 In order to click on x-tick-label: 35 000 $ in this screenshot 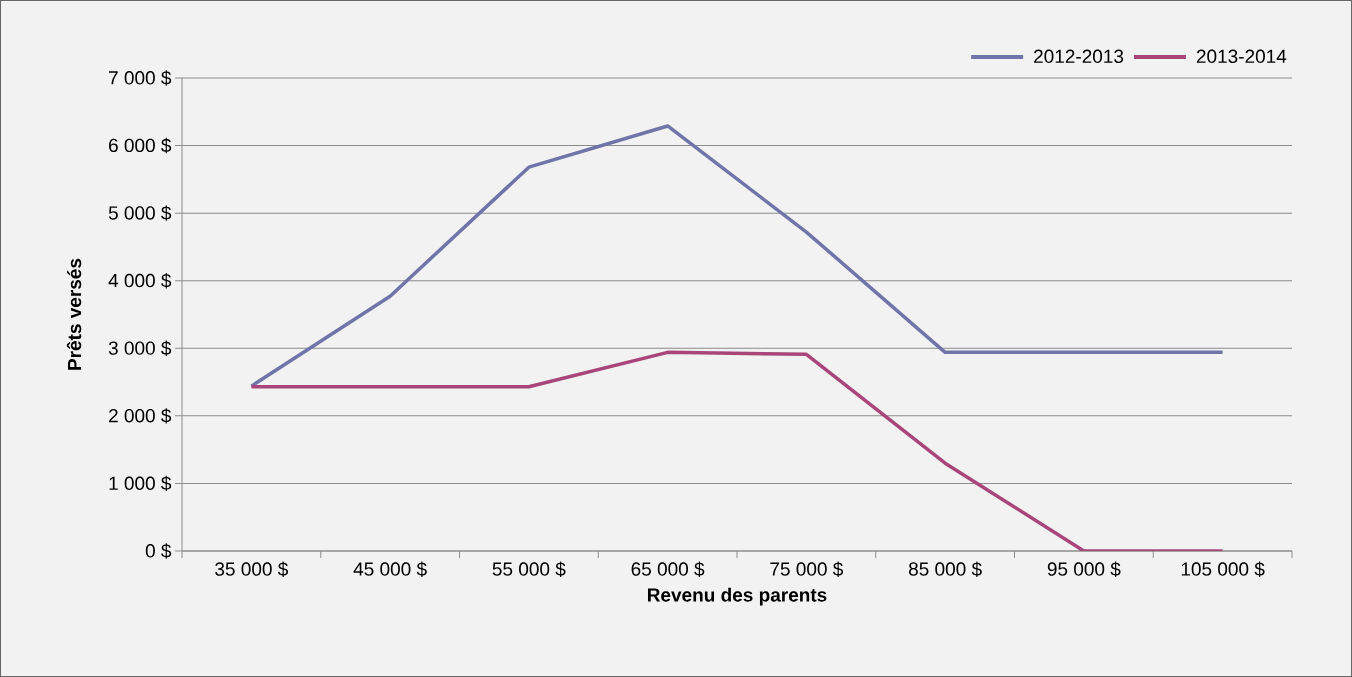, I will do `click(252, 569)`.